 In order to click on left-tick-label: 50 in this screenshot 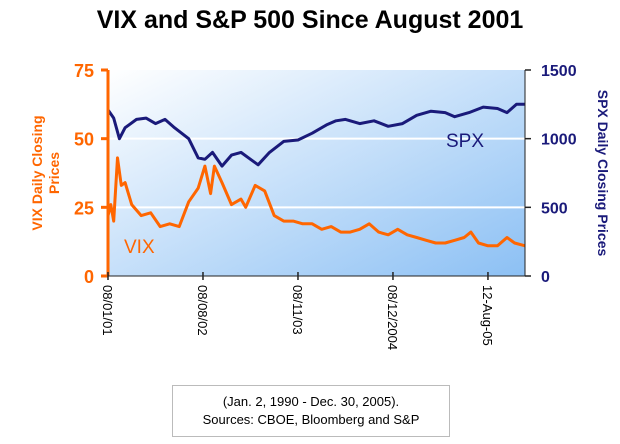, I will do `click(84, 140)`.